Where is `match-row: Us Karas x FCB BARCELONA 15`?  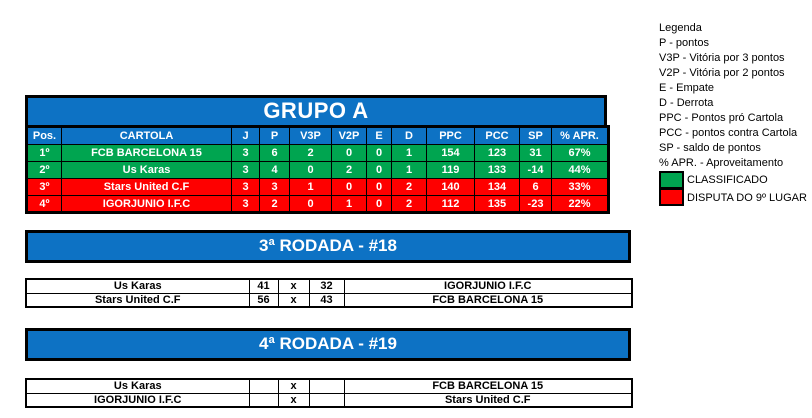 match-row: Us Karas x FCB BARCELONA 15 is located at coordinates (329, 386).